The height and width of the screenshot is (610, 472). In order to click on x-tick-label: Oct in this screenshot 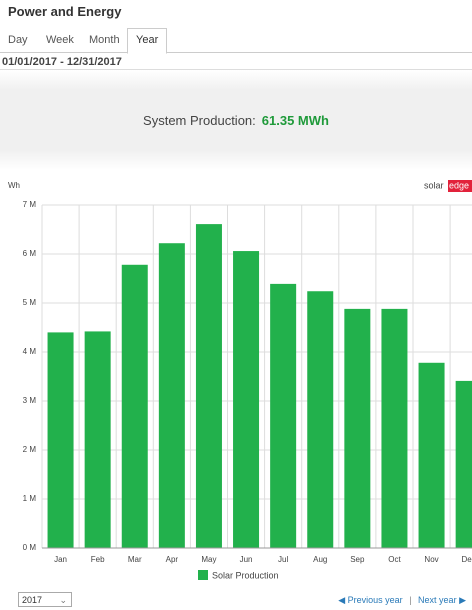, I will do `click(394, 559)`.